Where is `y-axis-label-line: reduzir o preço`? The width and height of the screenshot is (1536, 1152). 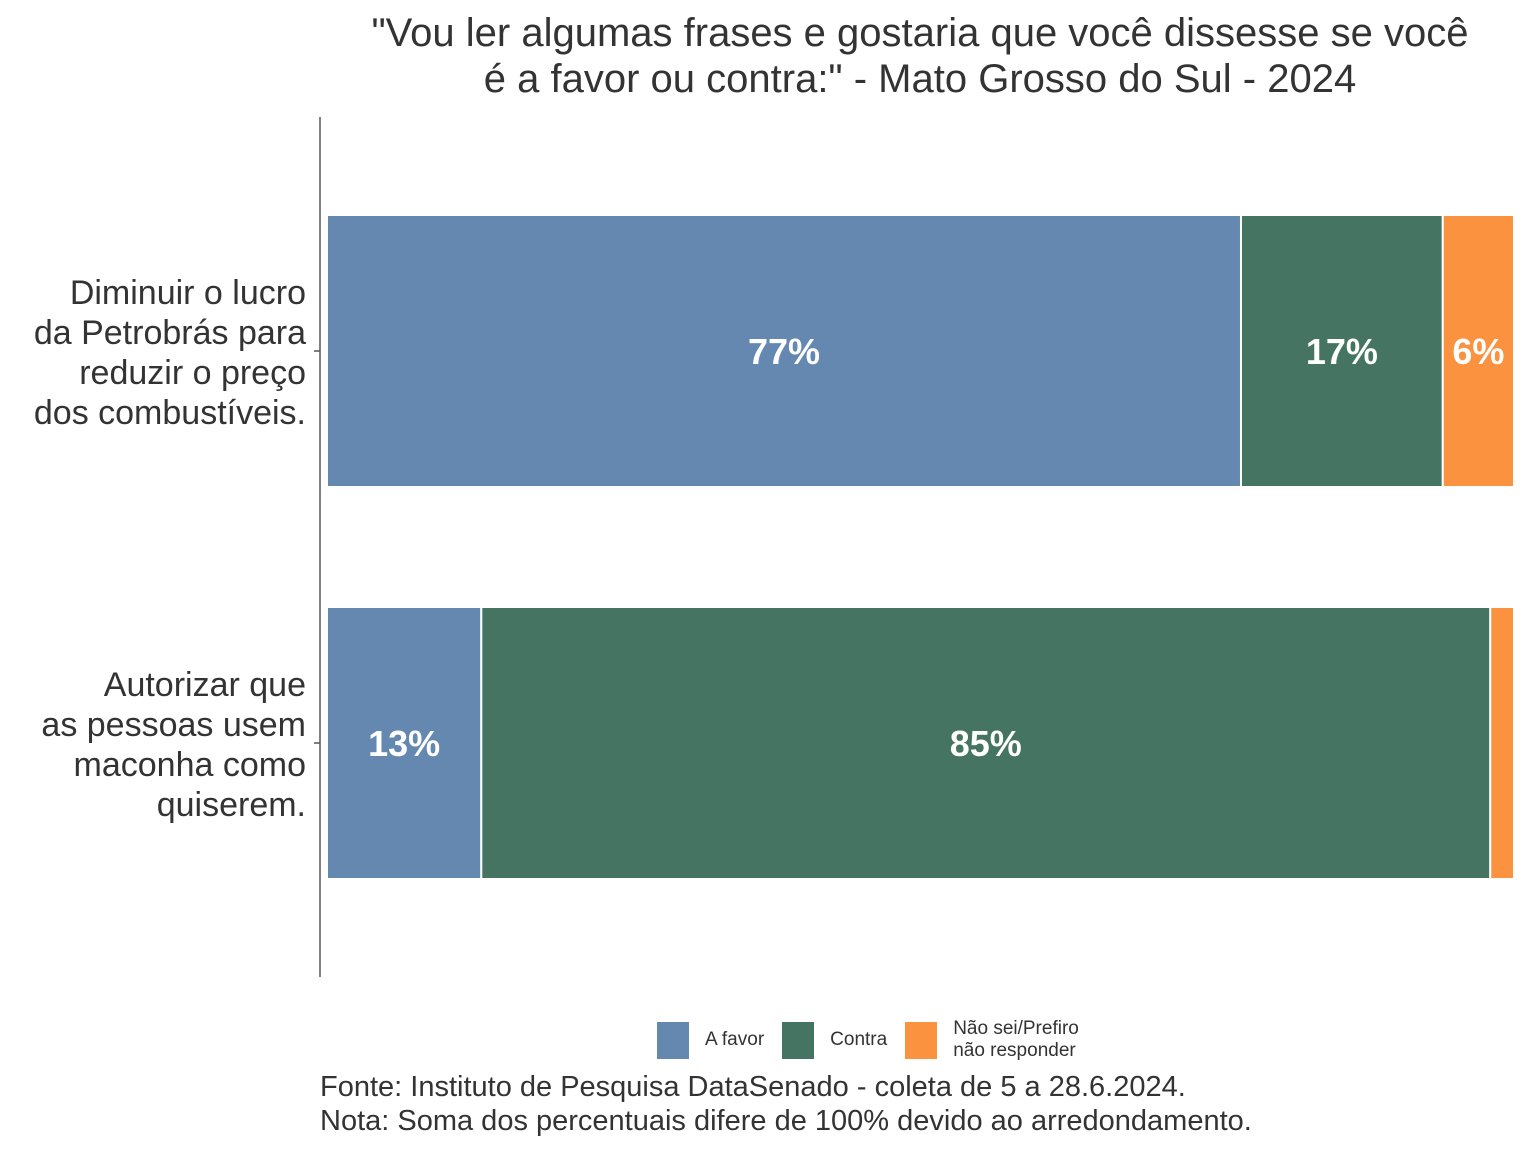
y-axis-label-line: reduzir o preço is located at coordinates (192, 373).